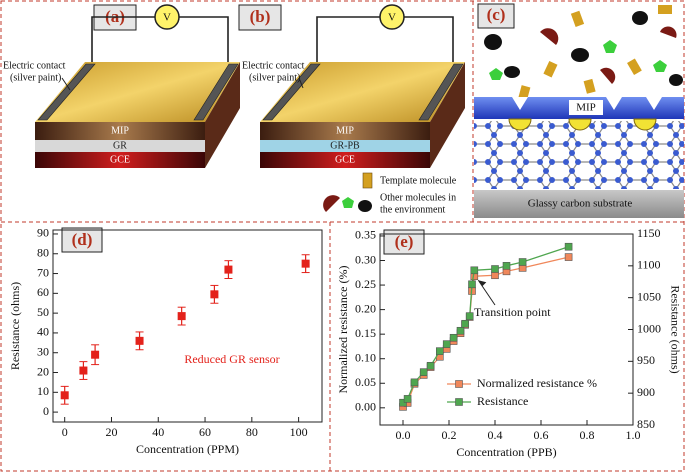  Describe the element at coordinates (43, 371) in the screenshot. I see `y-tick-label: 20` at that location.